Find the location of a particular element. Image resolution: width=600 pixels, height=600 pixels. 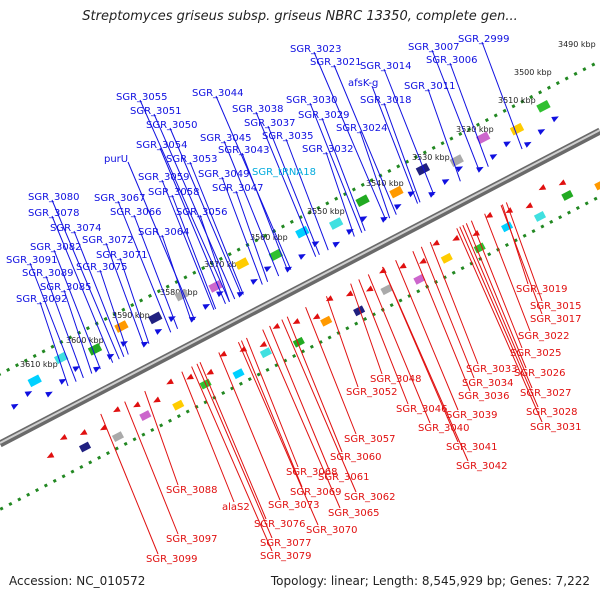

gene-label: SGR_3071 is located at coordinates (122, 255).